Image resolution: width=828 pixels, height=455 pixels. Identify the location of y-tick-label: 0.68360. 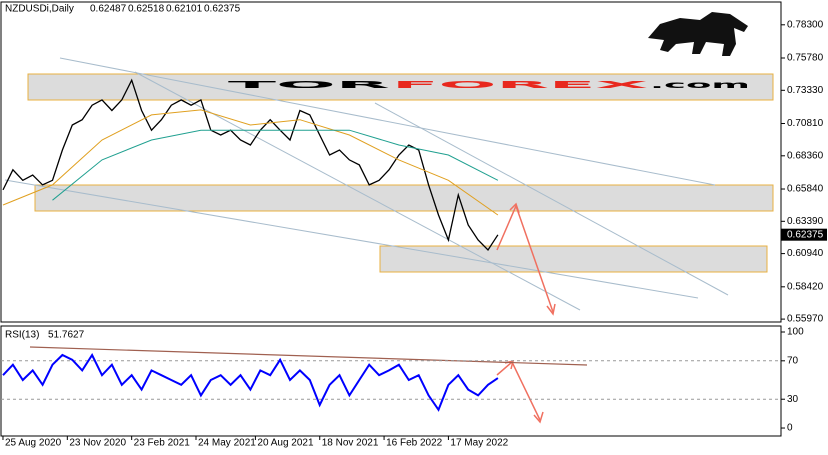
(805, 155).